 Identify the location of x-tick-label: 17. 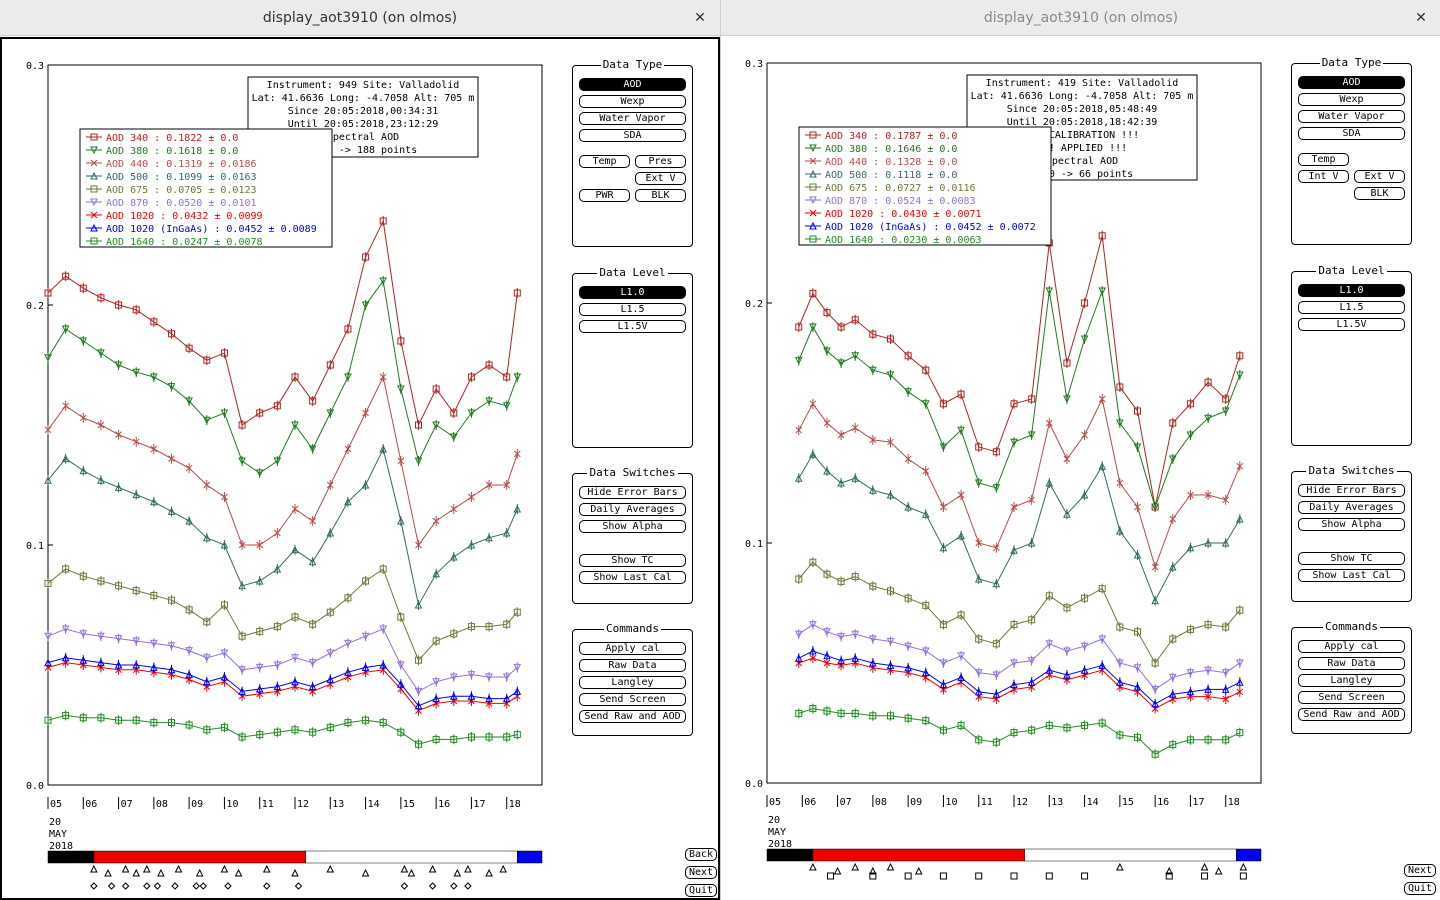
(1198, 802).